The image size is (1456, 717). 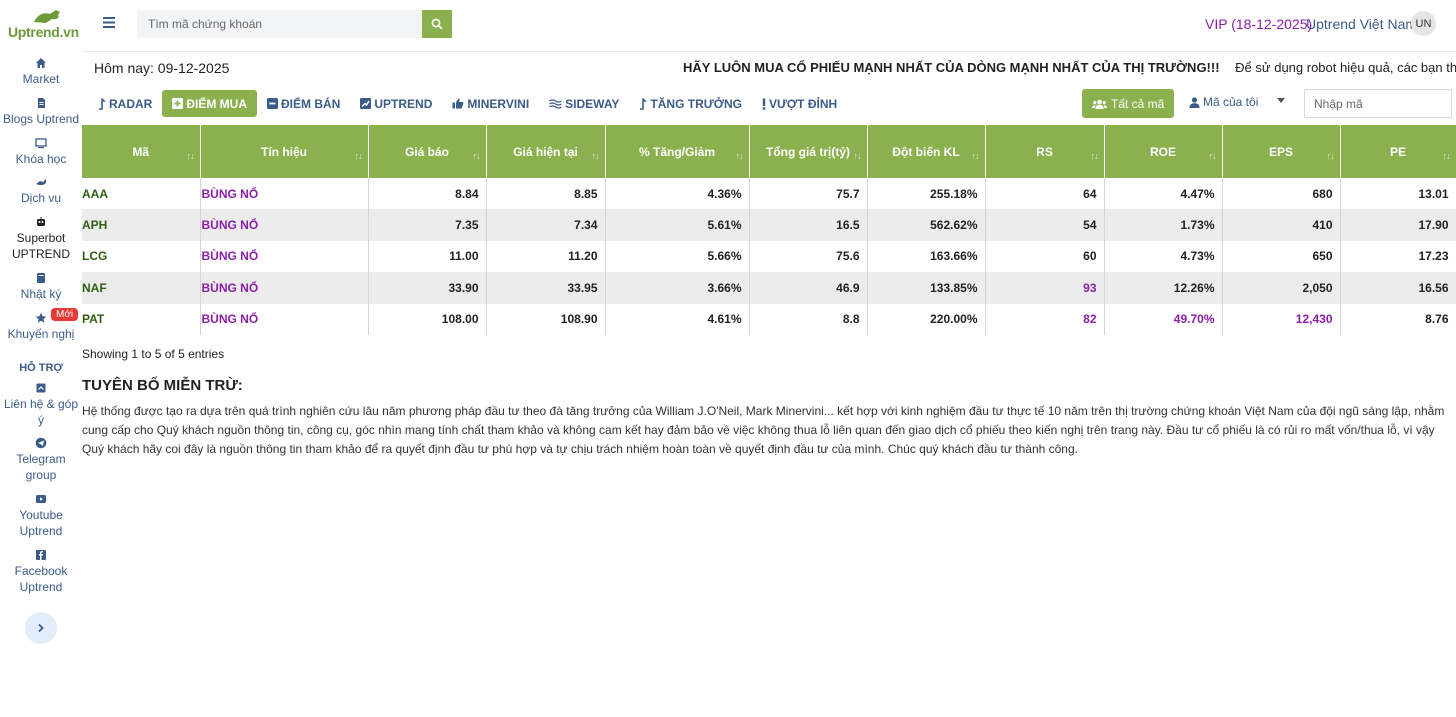 I want to click on column-header-gia-bao: Giá báo ↑↓, so click(x=427, y=151).